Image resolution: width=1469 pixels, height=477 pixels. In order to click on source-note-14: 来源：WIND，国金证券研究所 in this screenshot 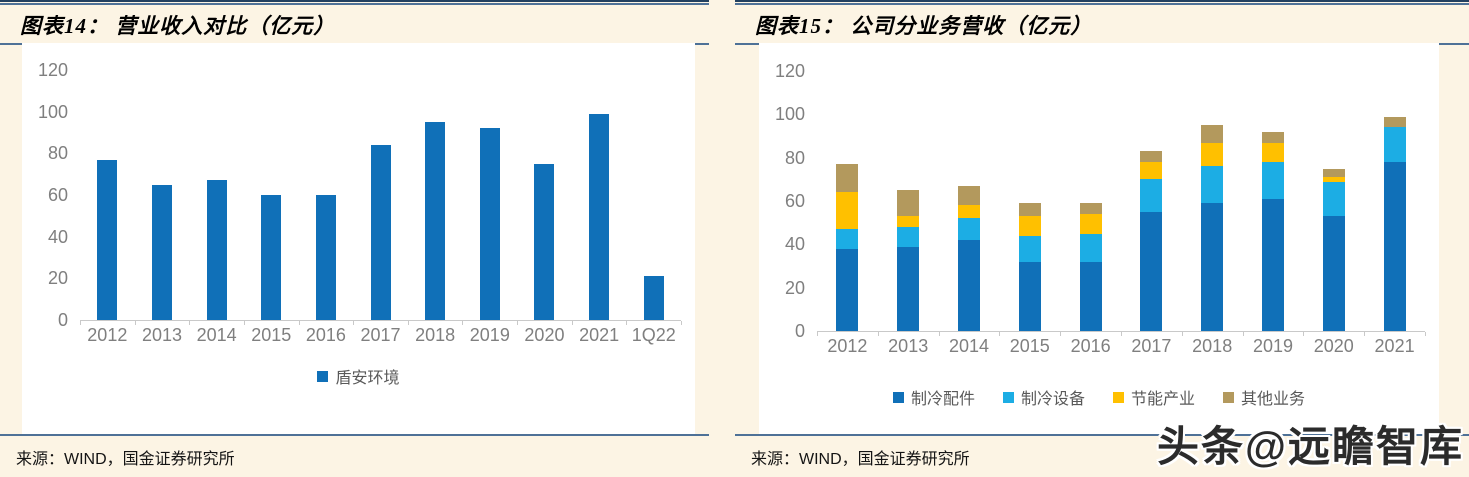, I will do `click(125, 459)`.